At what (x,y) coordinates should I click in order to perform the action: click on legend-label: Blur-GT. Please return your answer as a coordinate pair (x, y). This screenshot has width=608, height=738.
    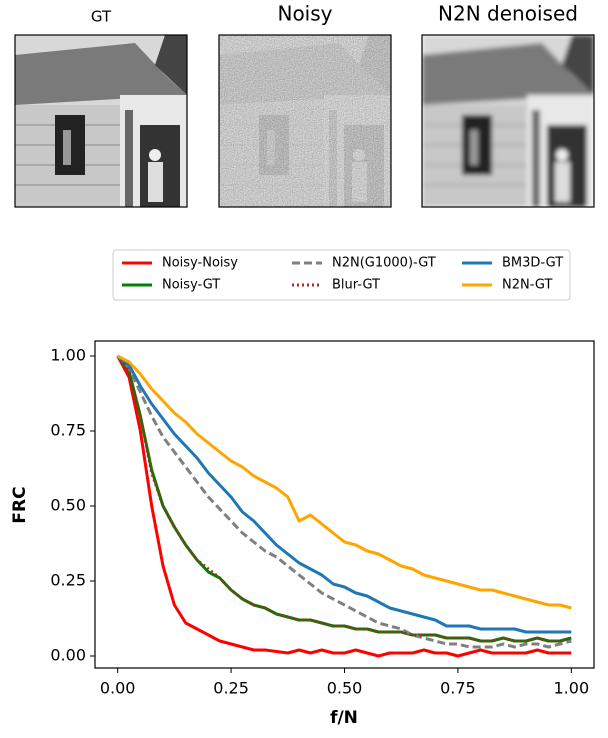
    Looking at the image, I should click on (356, 285).